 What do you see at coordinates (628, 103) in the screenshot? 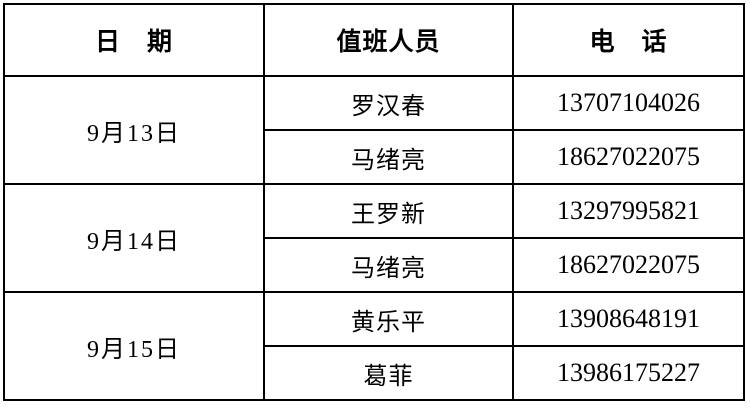
I see `phone-cell: 13707104026` at bounding box center [628, 103].